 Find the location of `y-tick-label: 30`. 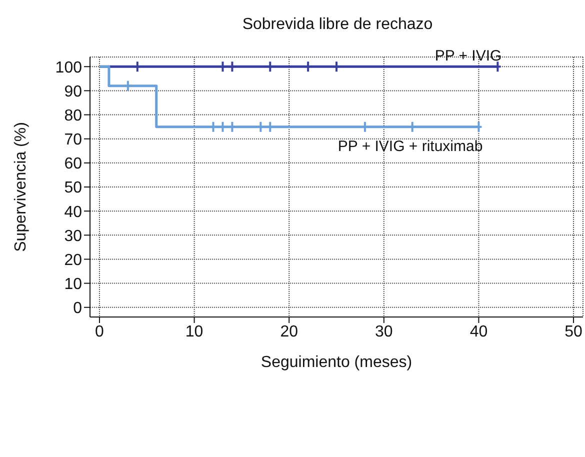

y-tick-label: 30 is located at coordinates (73, 236).